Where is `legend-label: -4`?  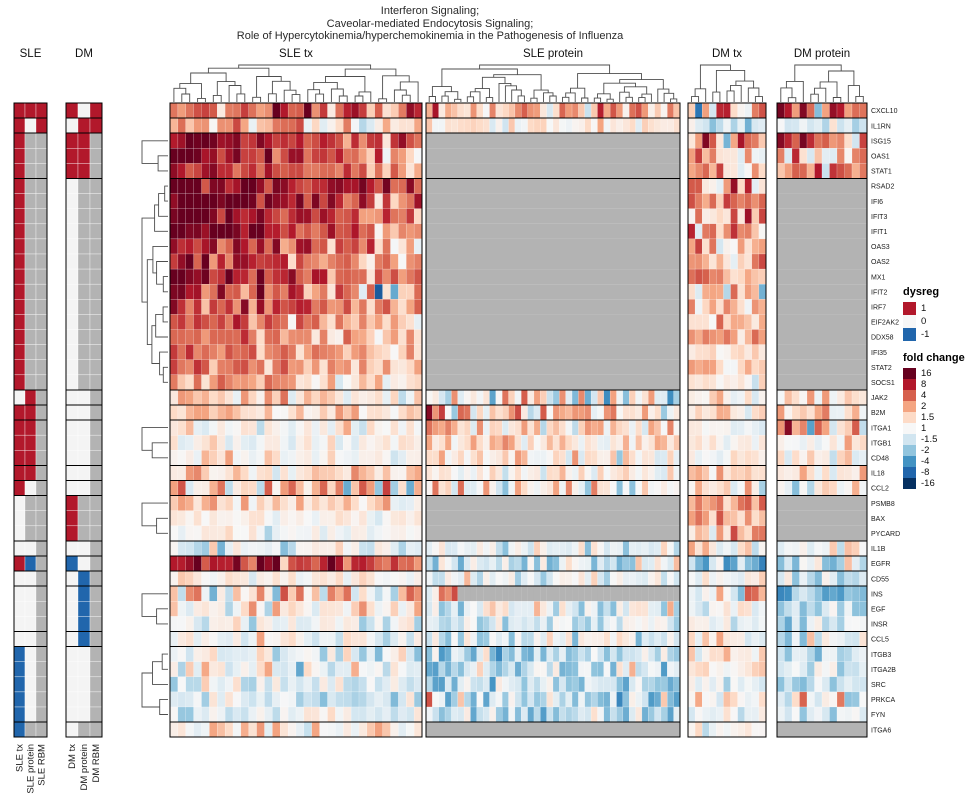
legend-label: -4 is located at coordinates (925, 461).